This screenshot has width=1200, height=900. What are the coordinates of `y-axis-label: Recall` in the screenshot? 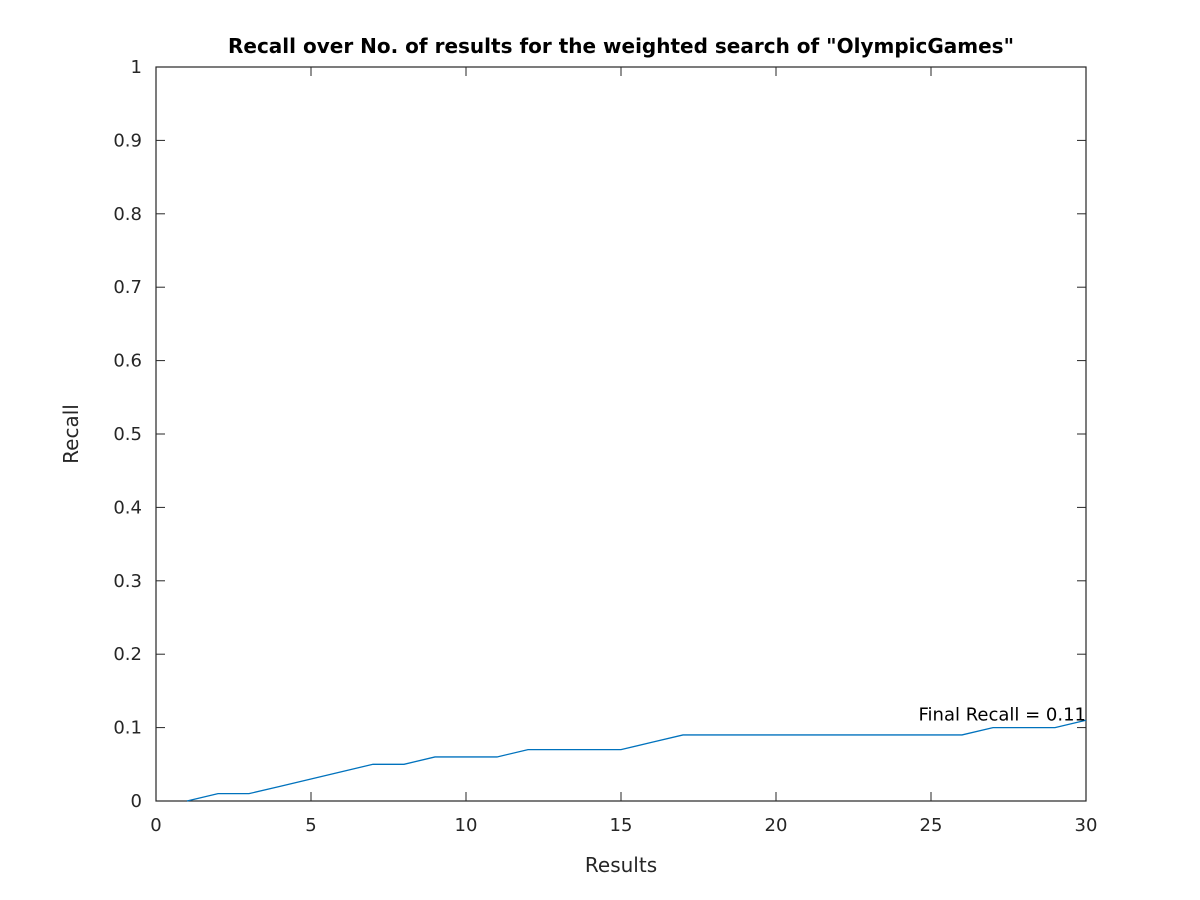 It's located at (71, 434).